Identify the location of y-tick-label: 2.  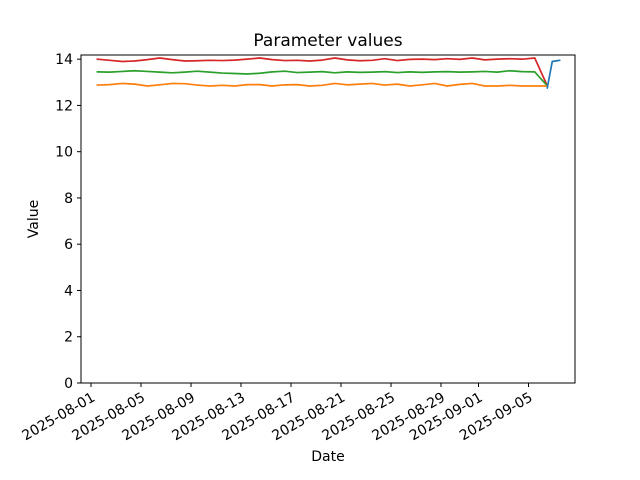
(68, 338).